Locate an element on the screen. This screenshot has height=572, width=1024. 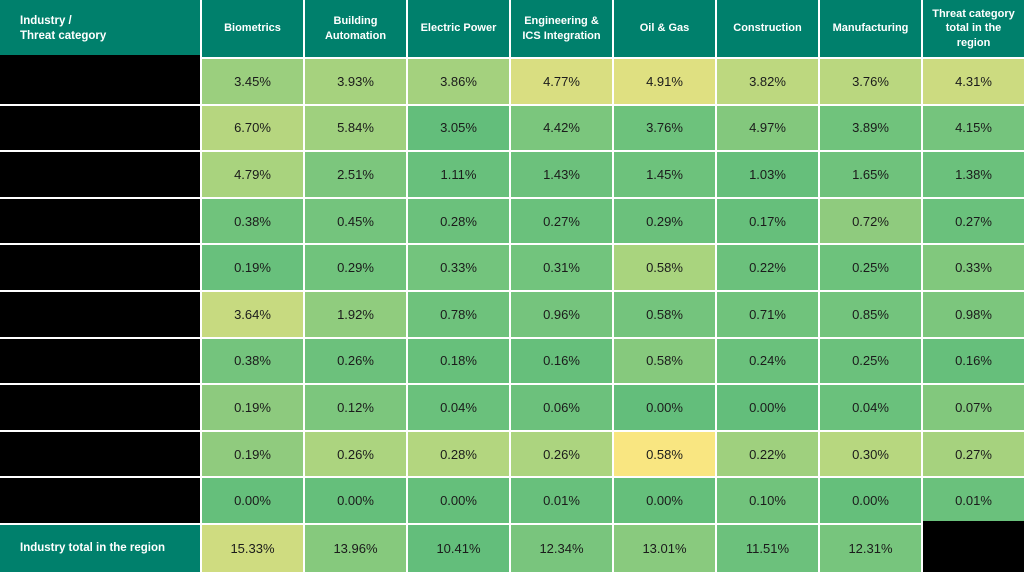
industry-total-value: 12.31% is located at coordinates (870, 548).